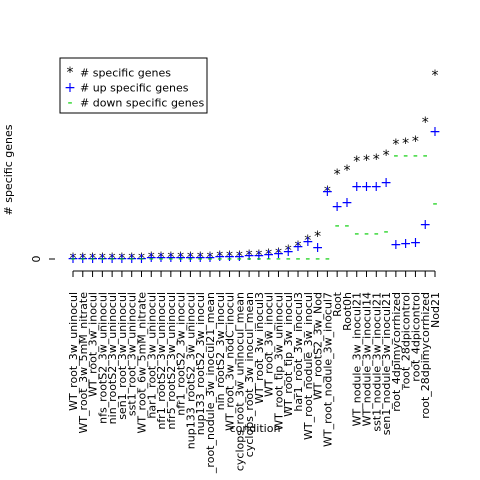 The height and width of the screenshot is (480, 480). I want to click on x-tick-label: WT_root_3w_inocul3, so click(259, 348).